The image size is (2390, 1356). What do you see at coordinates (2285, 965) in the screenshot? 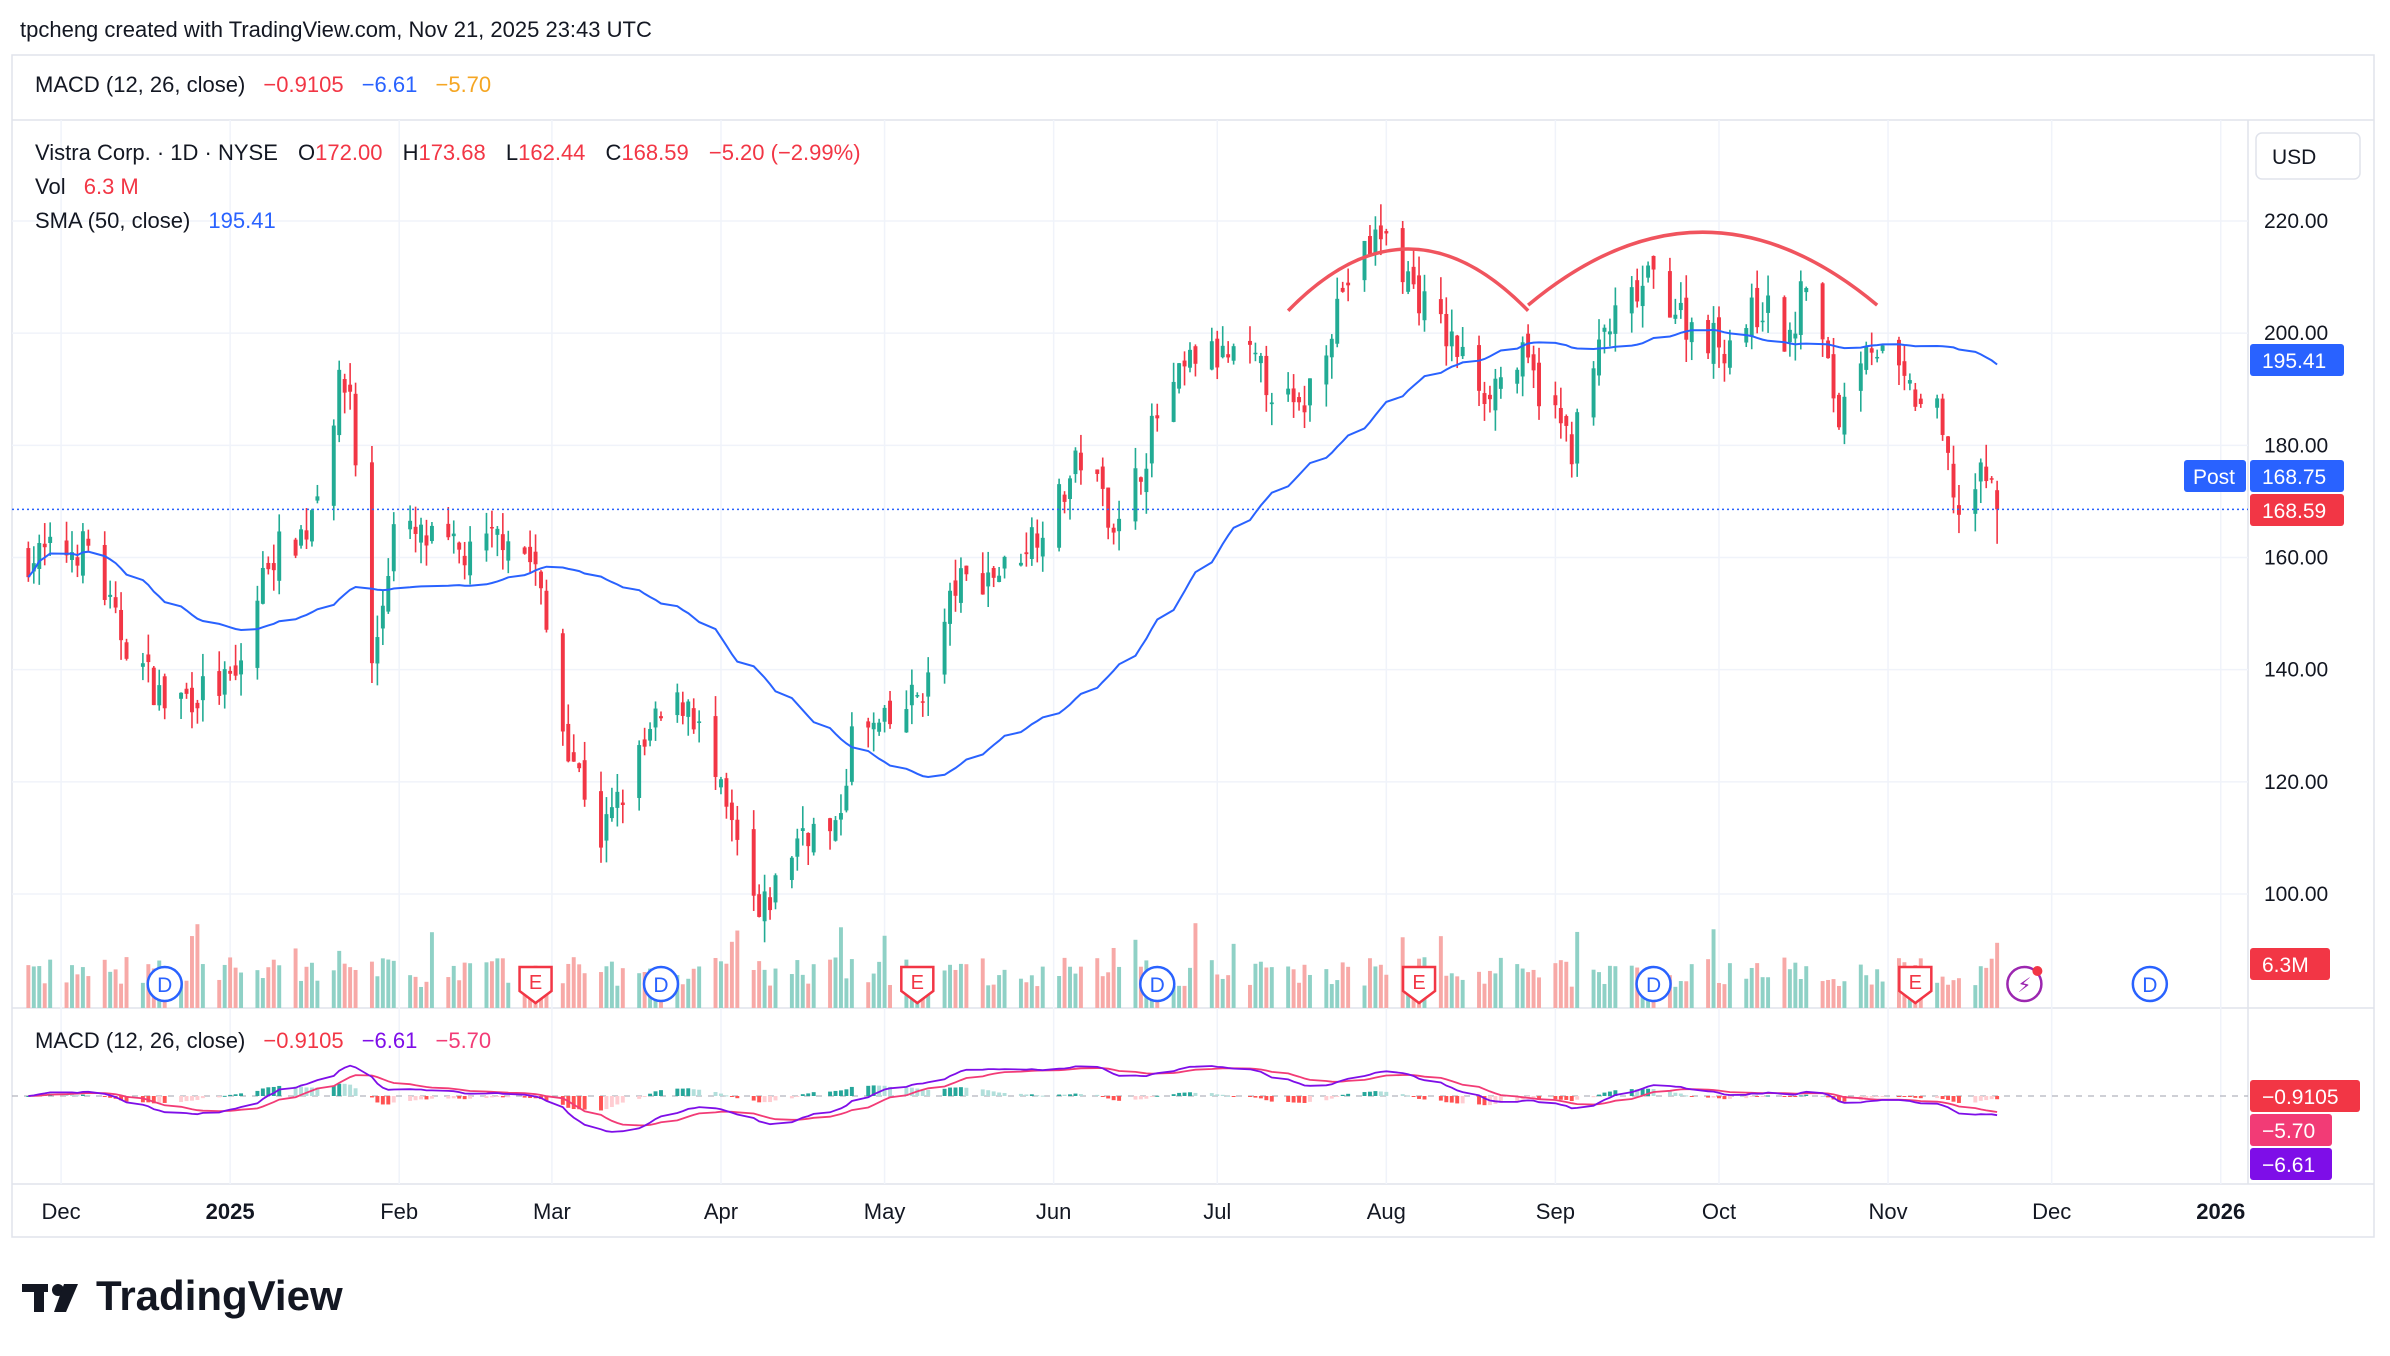
I see `svg-text: 6.3M` at bounding box center [2285, 965].